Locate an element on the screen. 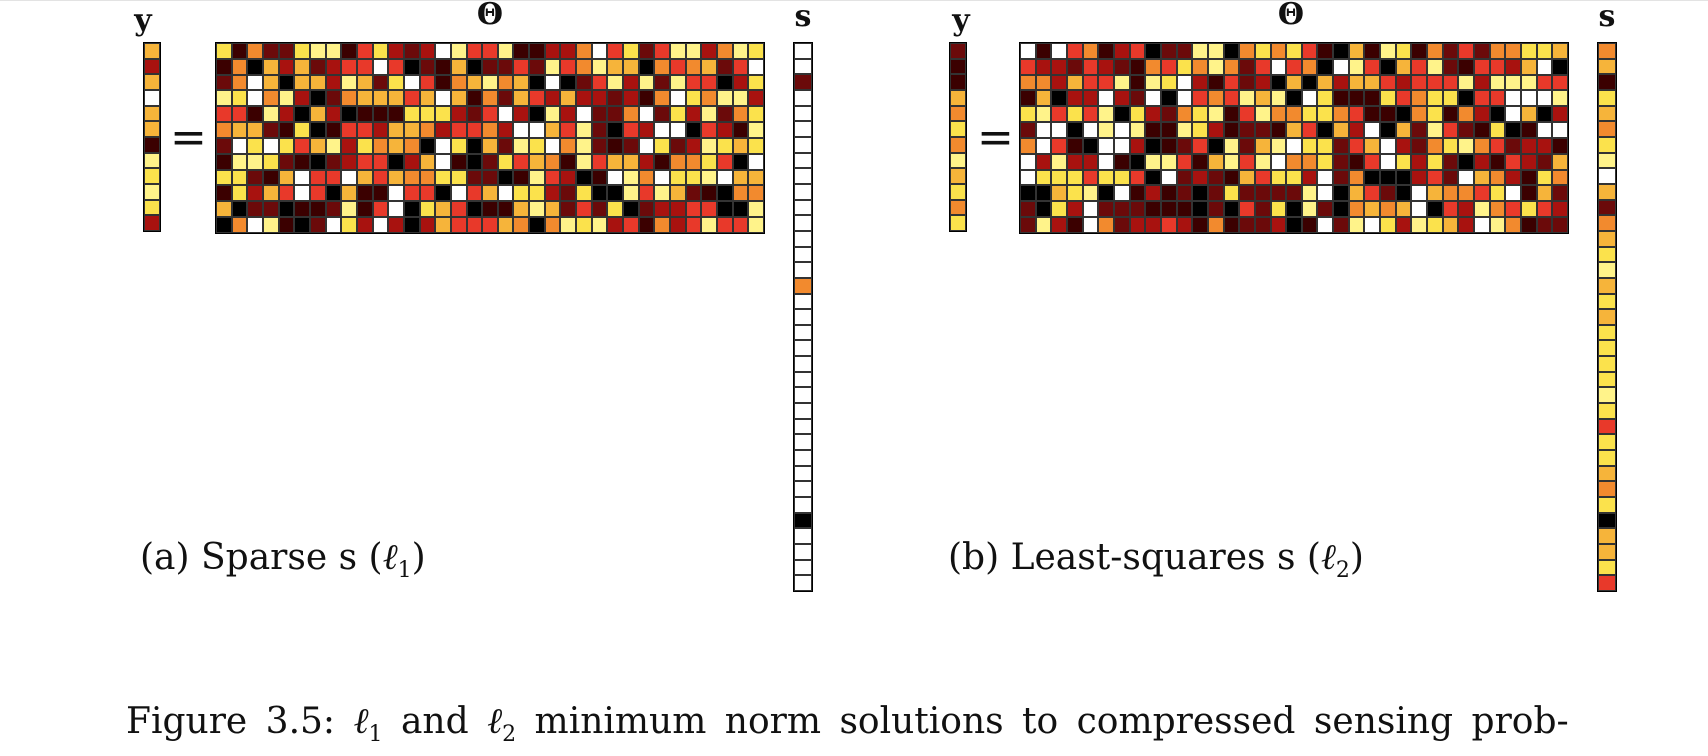 The height and width of the screenshot is (756, 1708). y-cell is located at coordinates (958, 66).